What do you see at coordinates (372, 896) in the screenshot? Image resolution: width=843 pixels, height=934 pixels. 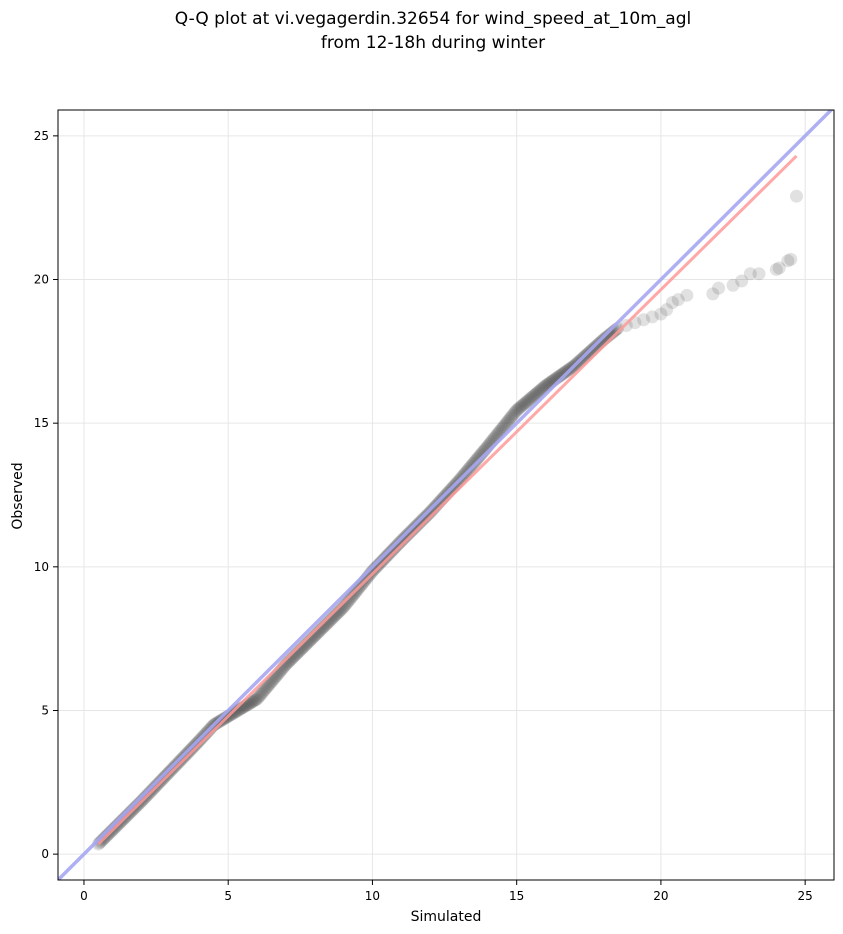 I see `x-tick-label-2: 10` at bounding box center [372, 896].